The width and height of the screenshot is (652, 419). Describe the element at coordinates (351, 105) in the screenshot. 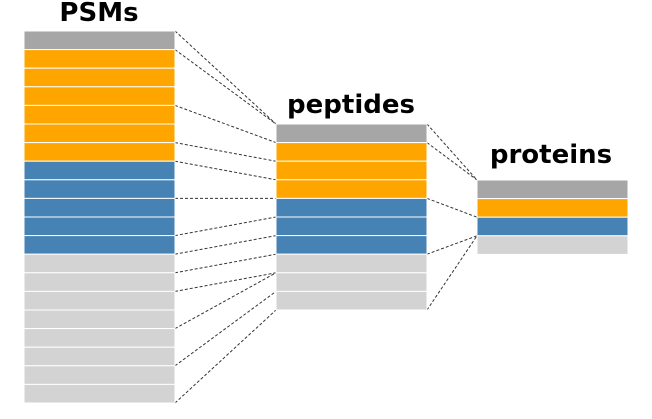

I see `peptides-title: peptides` at that location.